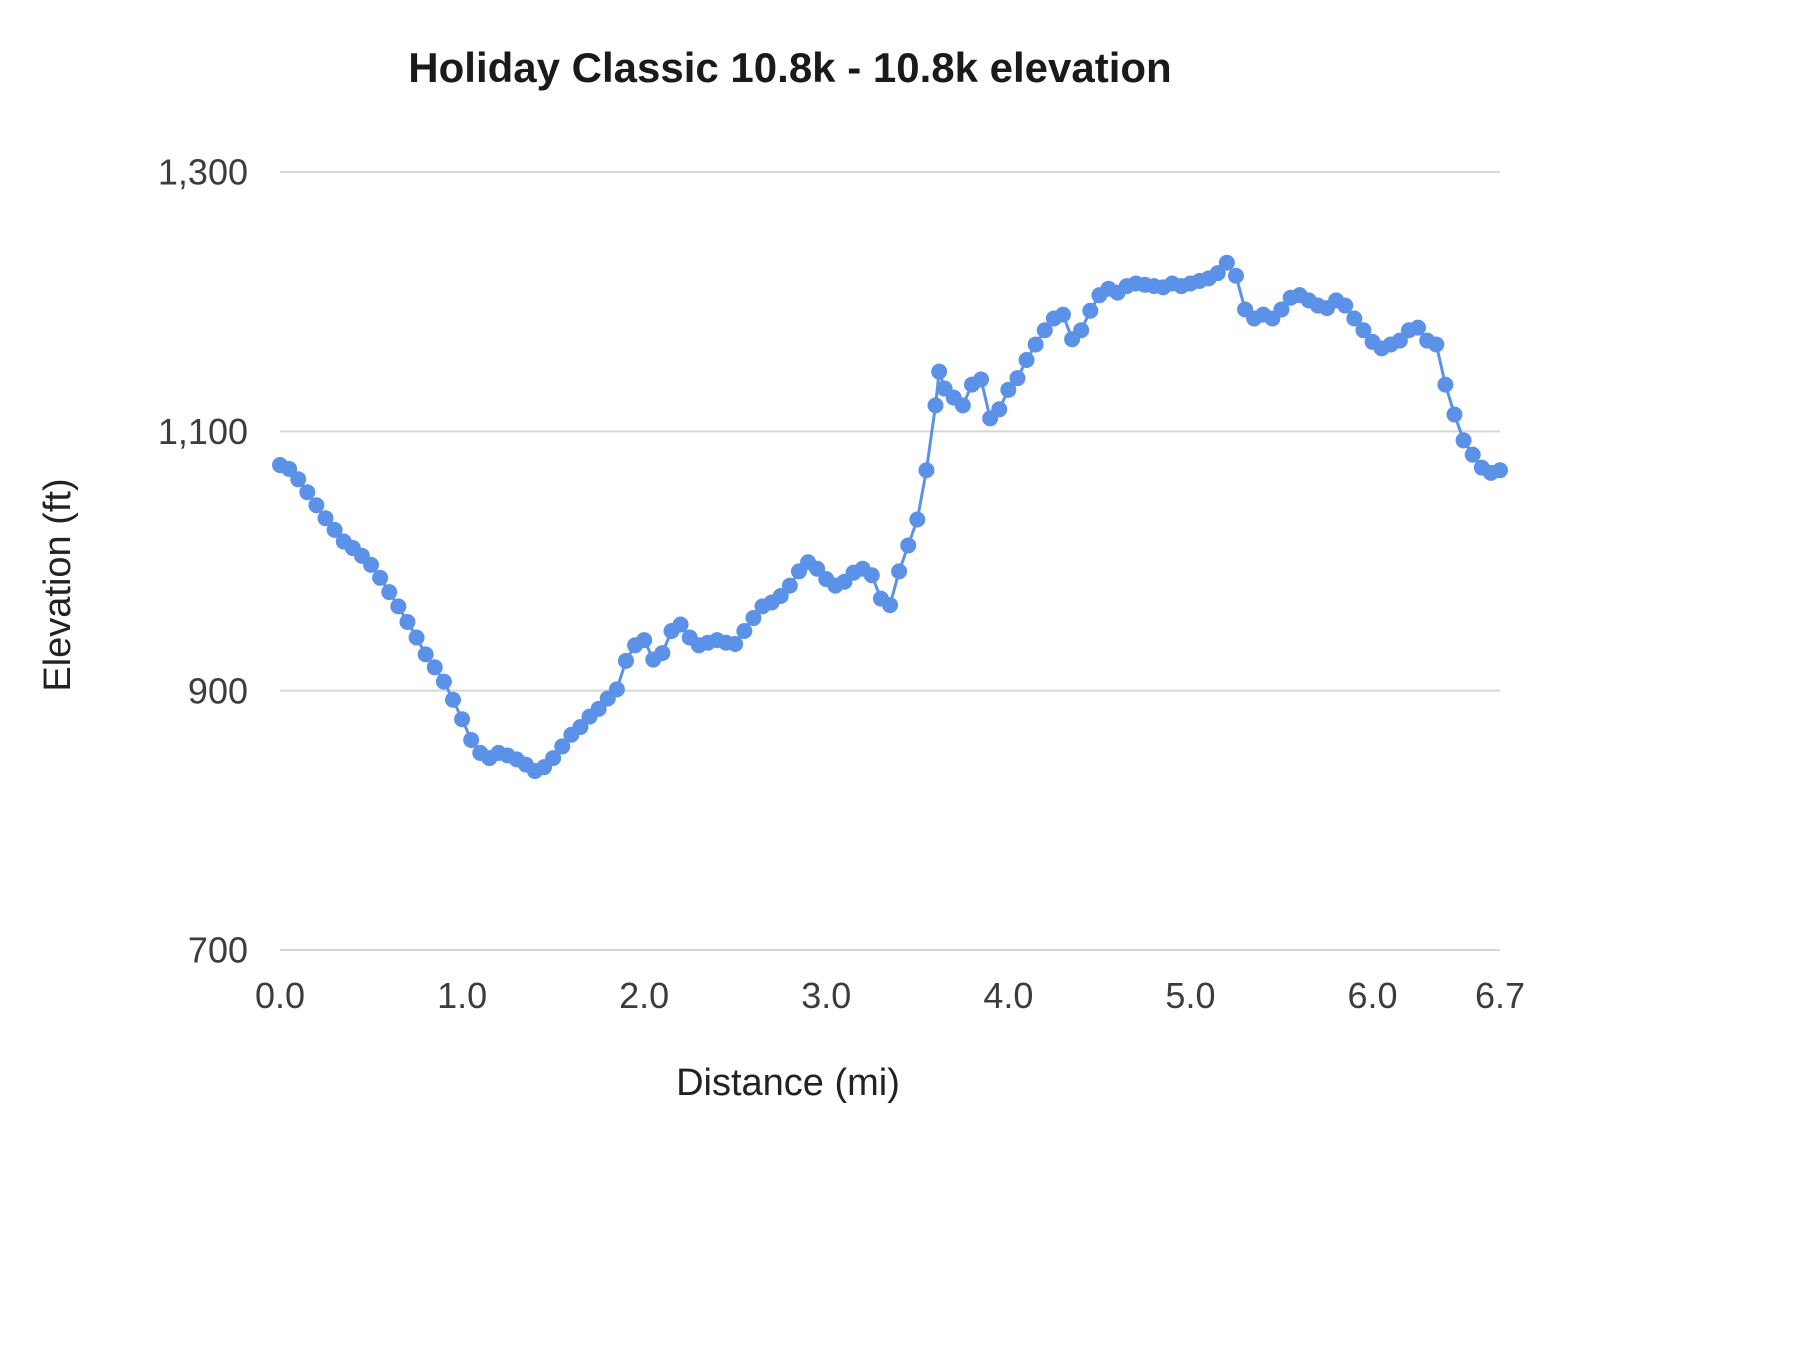 The width and height of the screenshot is (1800, 1350). What do you see at coordinates (58, 584) in the screenshot?
I see `y-axis-label: Elevation (ft)` at bounding box center [58, 584].